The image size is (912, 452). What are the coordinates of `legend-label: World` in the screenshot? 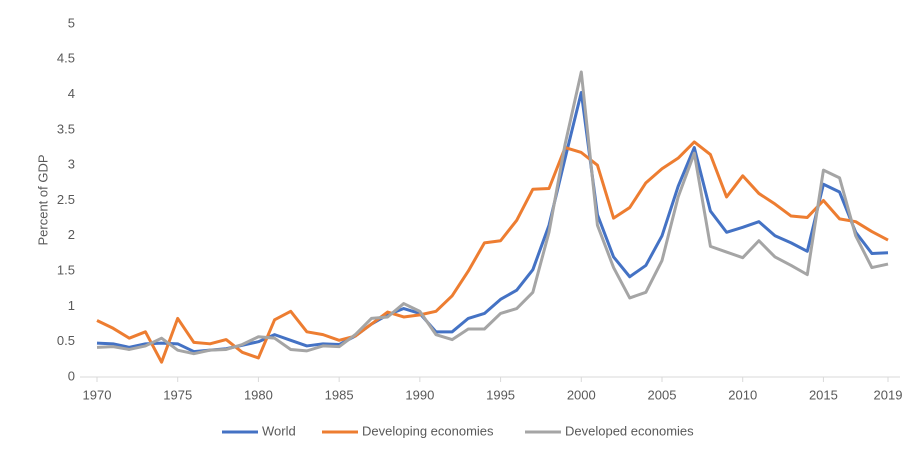 It's located at (279, 430).